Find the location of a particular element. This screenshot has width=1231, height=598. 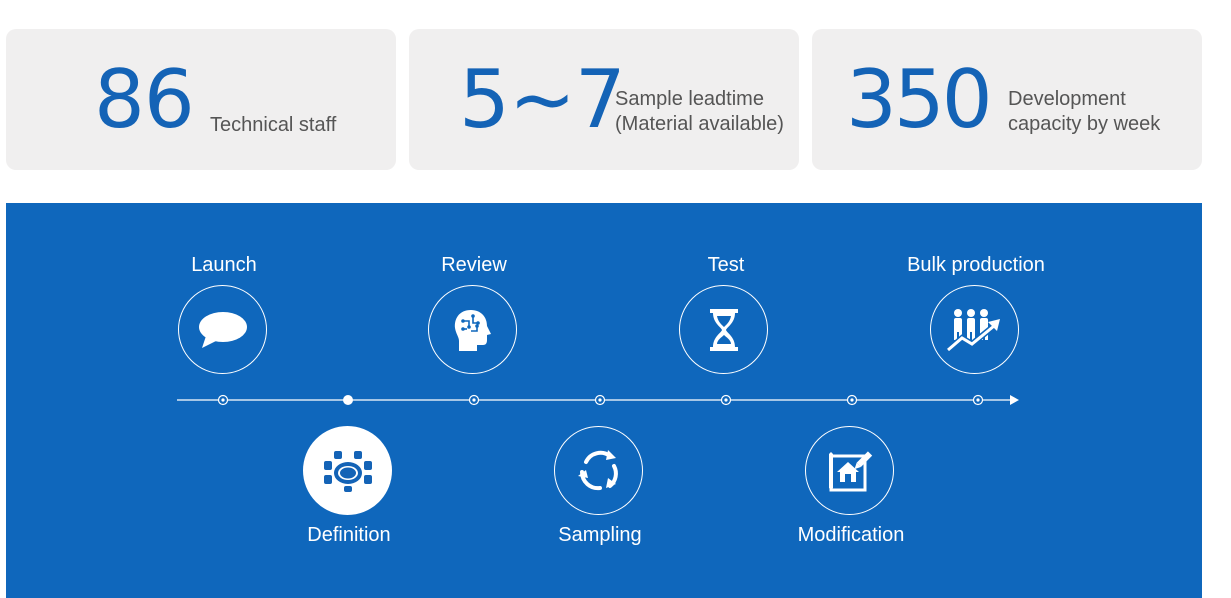

stat-label-line2: capacity by week is located at coordinates (1084, 124).